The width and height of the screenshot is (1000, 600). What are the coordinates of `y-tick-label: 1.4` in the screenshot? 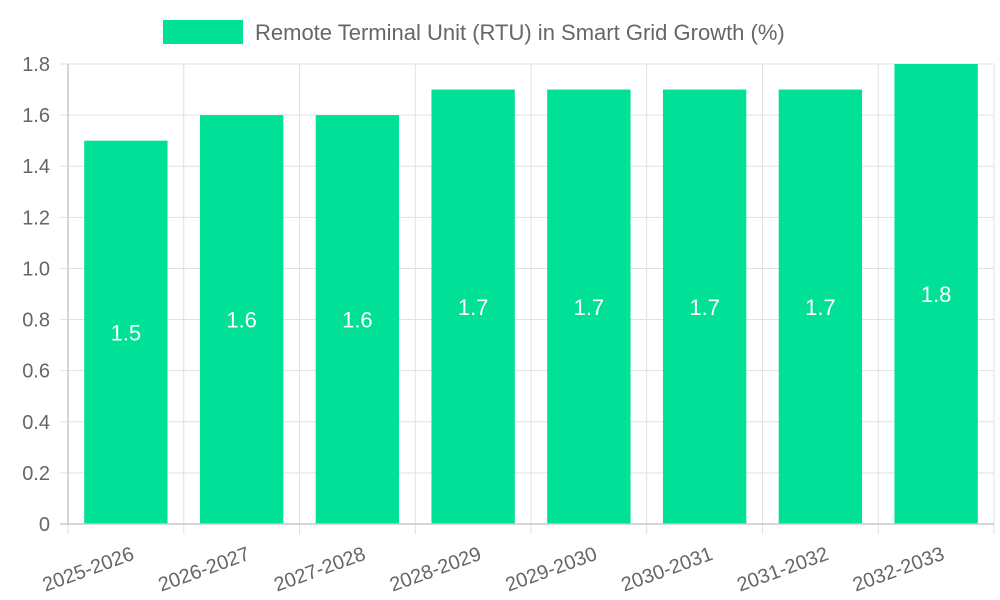 It's located at (36, 167).